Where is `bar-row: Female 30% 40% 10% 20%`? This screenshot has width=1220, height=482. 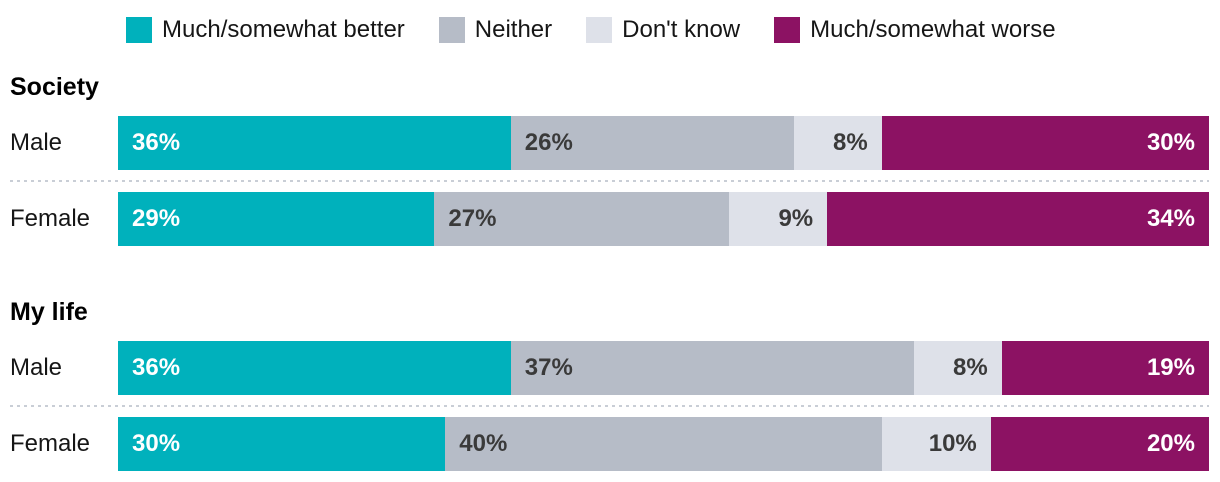 bar-row: Female 30% 40% 10% 20% is located at coordinates (609, 444).